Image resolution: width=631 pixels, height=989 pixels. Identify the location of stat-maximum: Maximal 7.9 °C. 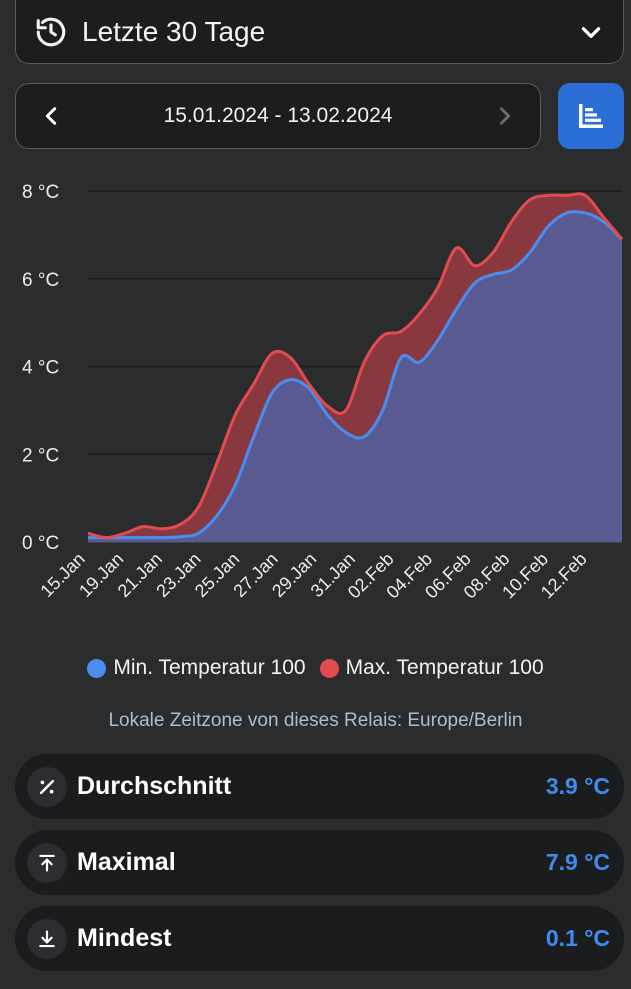
(319, 862).